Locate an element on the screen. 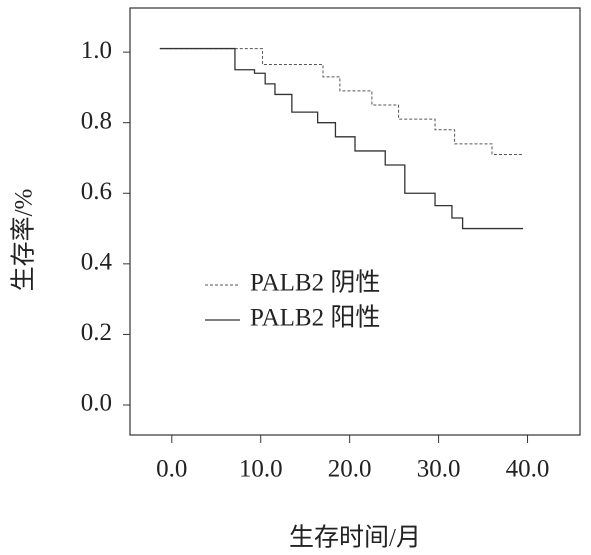 Image resolution: width=591 pixels, height=555 pixels. x-tick-label: 10.0 is located at coordinates (261, 469).